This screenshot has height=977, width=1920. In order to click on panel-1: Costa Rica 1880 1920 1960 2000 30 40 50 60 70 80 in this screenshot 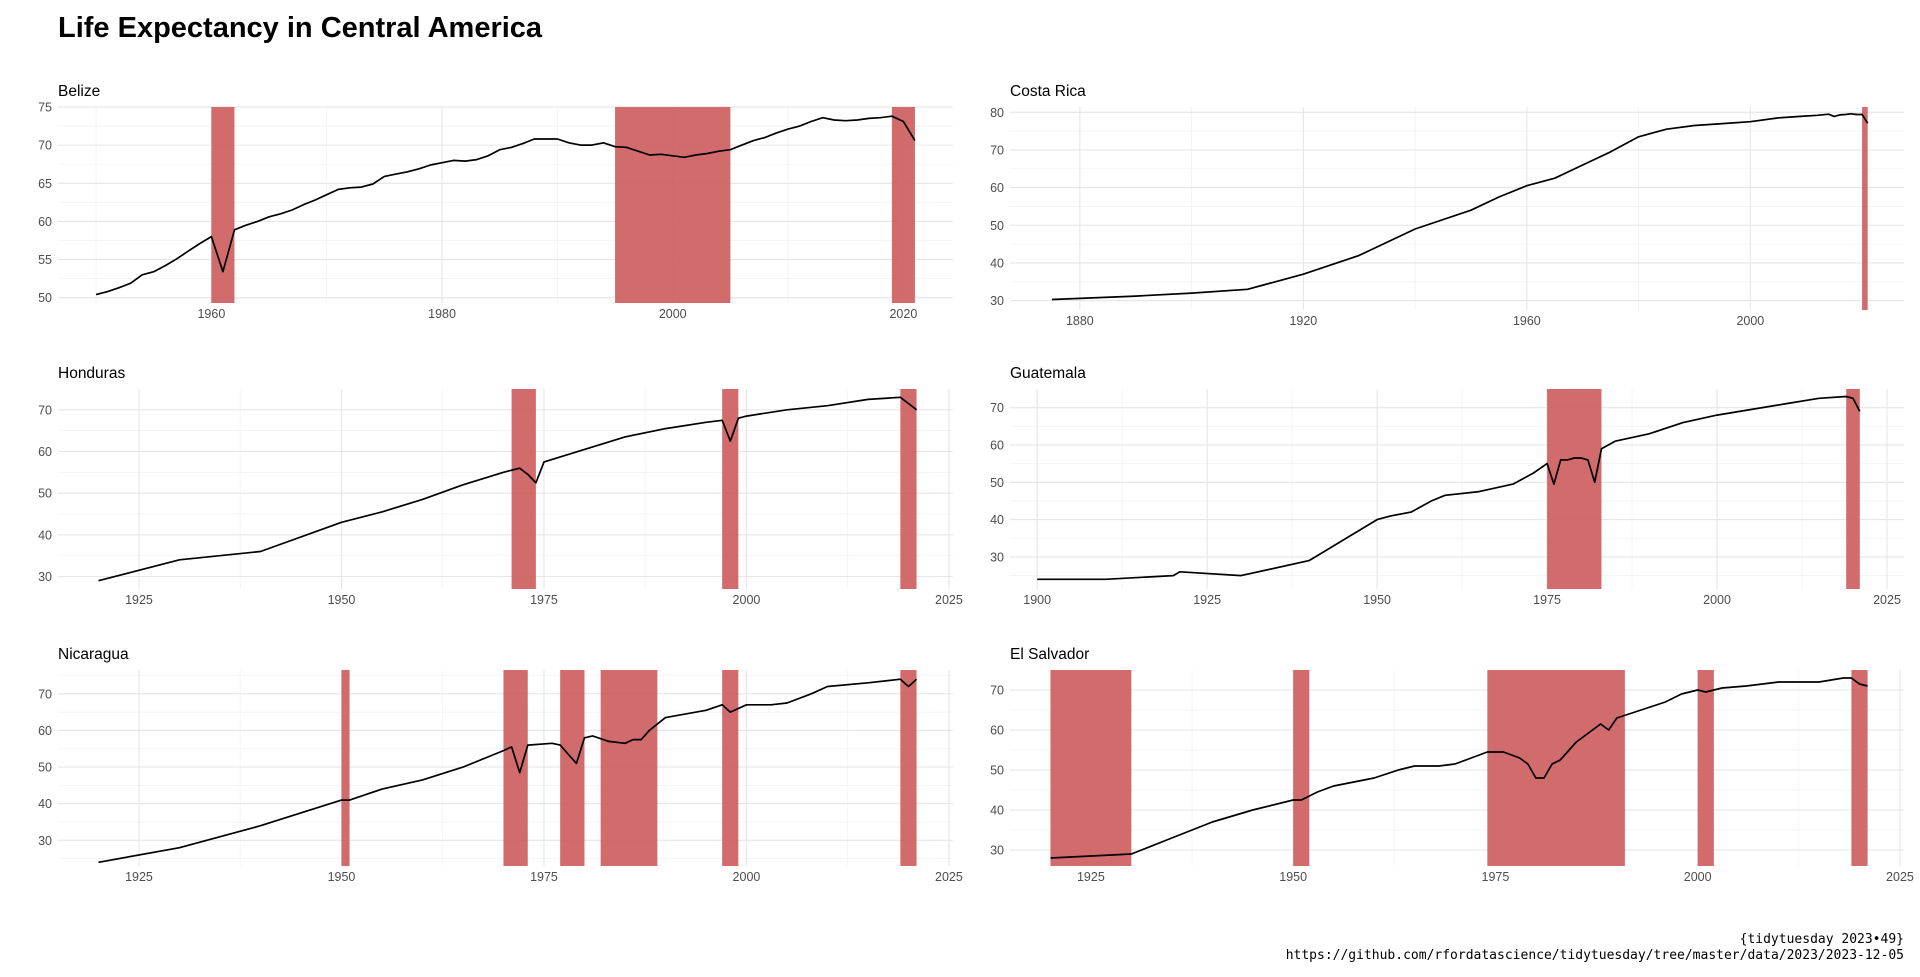, I will do `click(1447, 205)`.